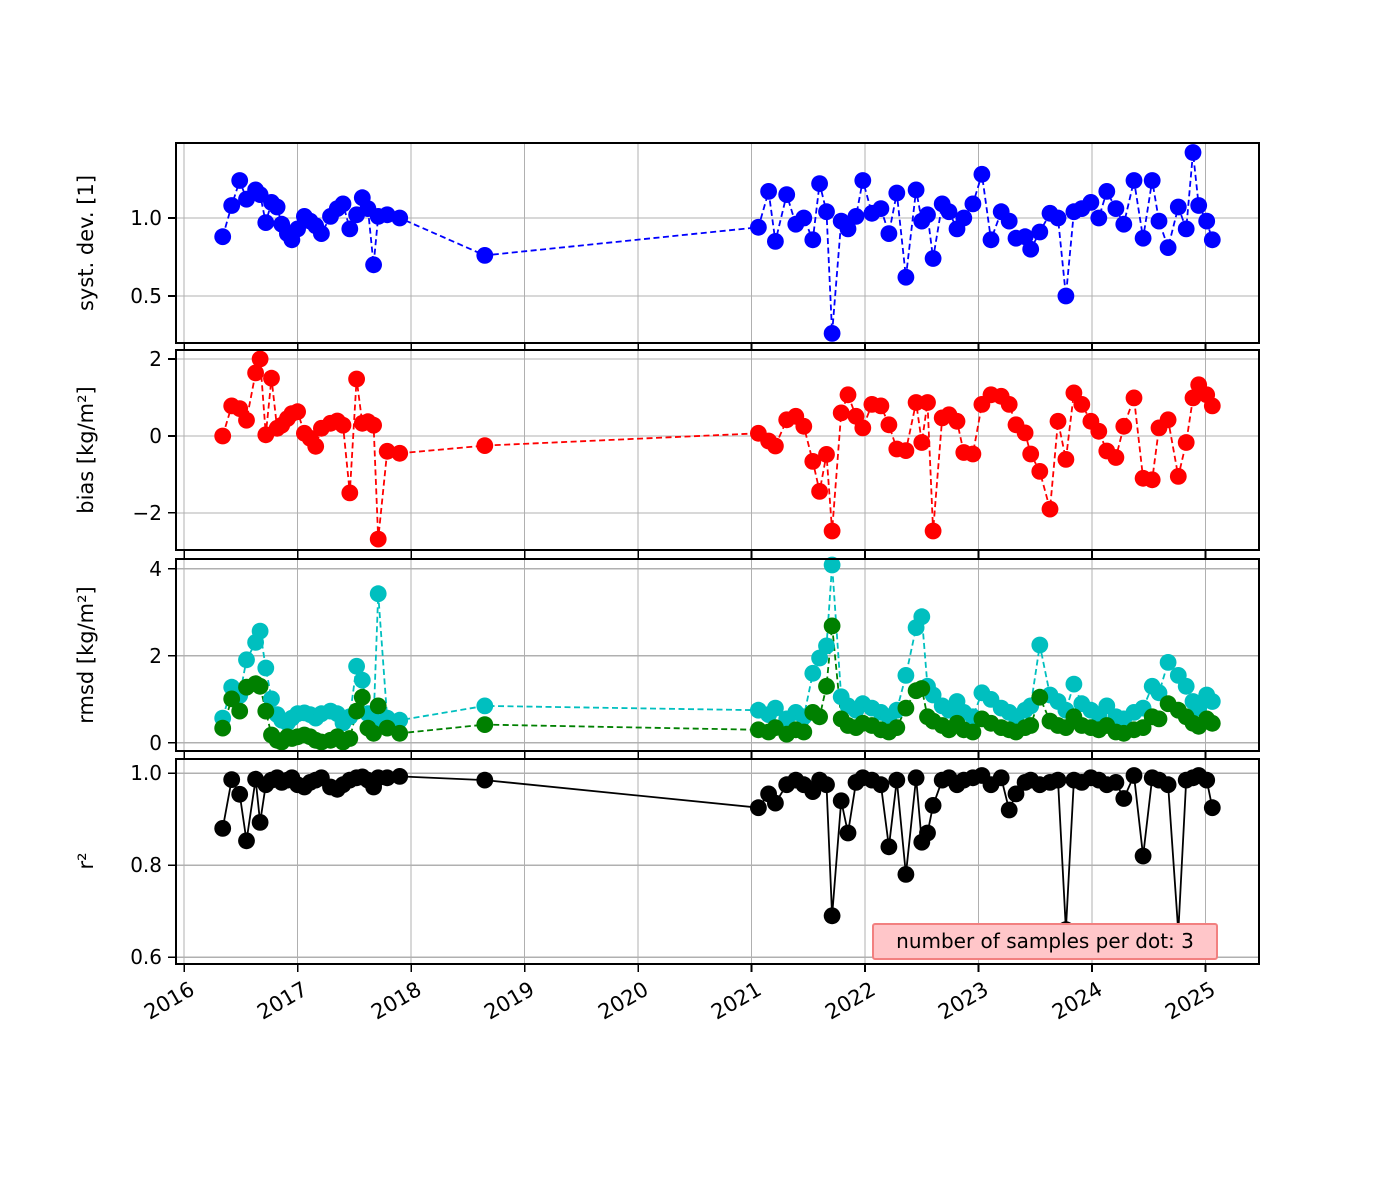 This screenshot has height=1200, width=1400. What do you see at coordinates (509, 1001) in the screenshot?
I see `x-tick-label: 2019` at bounding box center [509, 1001].